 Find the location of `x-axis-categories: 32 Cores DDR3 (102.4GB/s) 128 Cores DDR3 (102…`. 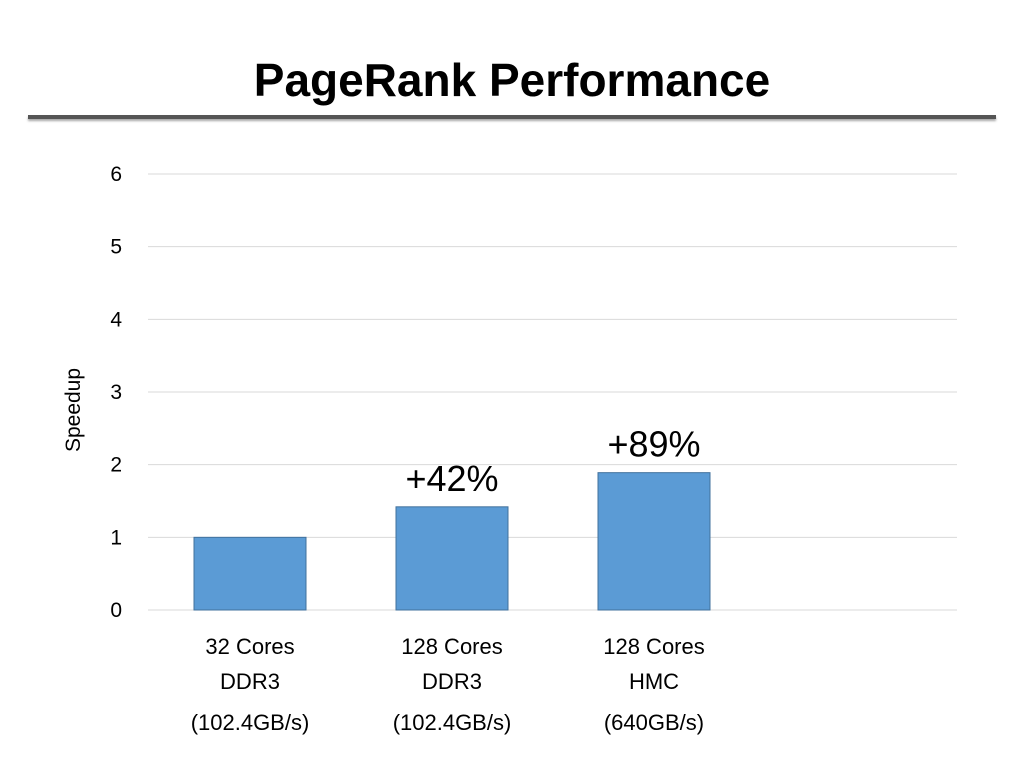

x-axis-categories: 32 Cores DDR3 (102.4GB/s) 128 Cores DDR3 (102… is located at coordinates (448, 684).